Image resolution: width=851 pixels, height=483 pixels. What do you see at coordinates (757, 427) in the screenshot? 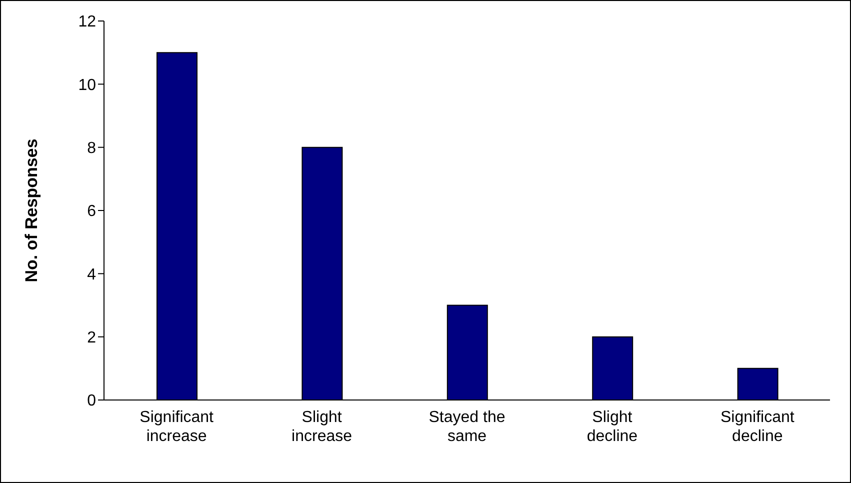
I see `x-tick-label: Significant decline` at bounding box center [757, 427].